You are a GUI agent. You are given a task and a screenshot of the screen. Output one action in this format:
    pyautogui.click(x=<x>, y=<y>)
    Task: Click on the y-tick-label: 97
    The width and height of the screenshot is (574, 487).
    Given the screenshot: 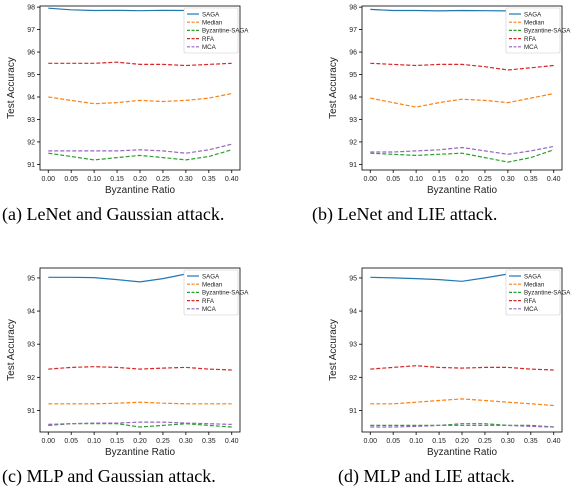 What is the action you would take?
    pyautogui.click(x=353, y=30)
    